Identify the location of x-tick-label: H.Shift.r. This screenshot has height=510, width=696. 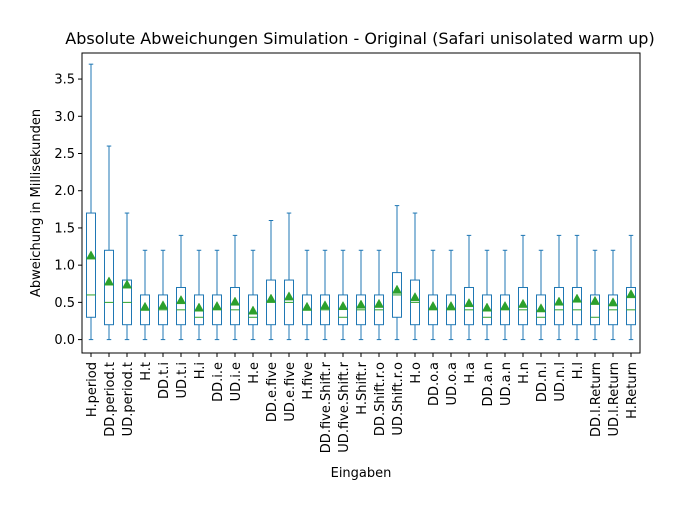
(362, 387).